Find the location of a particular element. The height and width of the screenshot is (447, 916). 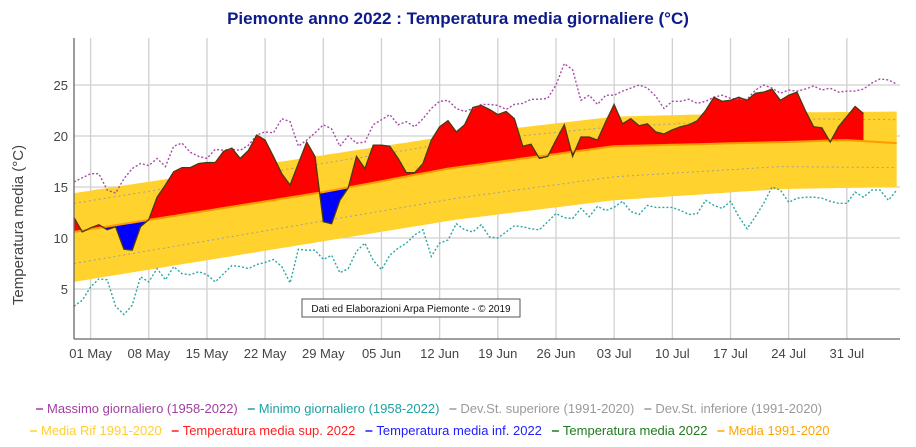

x-tick-label: 08 May is located at coordinates (148, 353).